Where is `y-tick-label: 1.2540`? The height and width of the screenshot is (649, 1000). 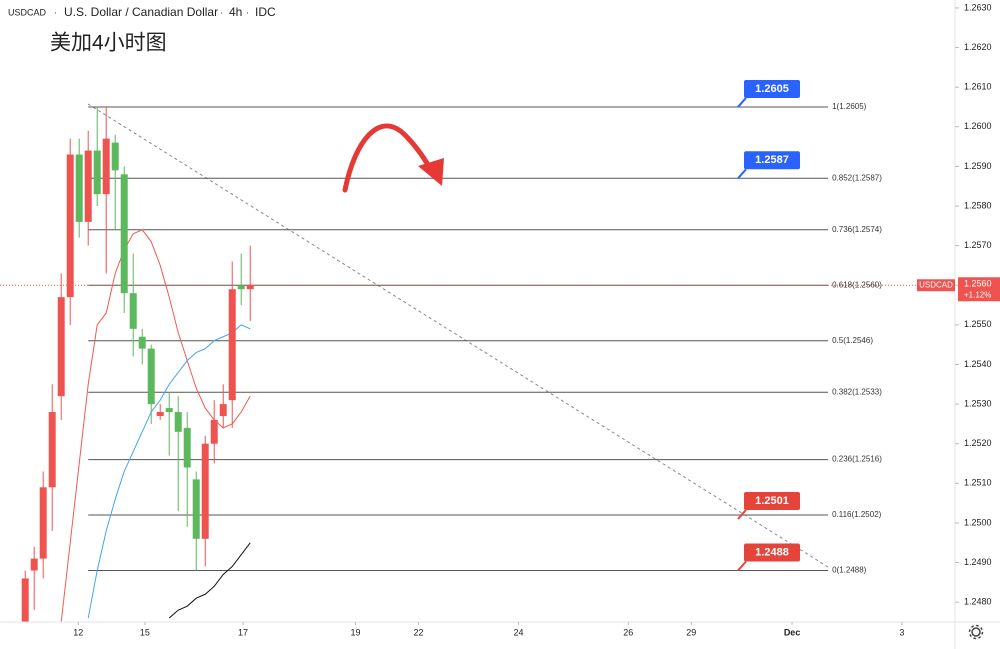 y-tick-label: 1.2540 is located at coordinates (978, 364).